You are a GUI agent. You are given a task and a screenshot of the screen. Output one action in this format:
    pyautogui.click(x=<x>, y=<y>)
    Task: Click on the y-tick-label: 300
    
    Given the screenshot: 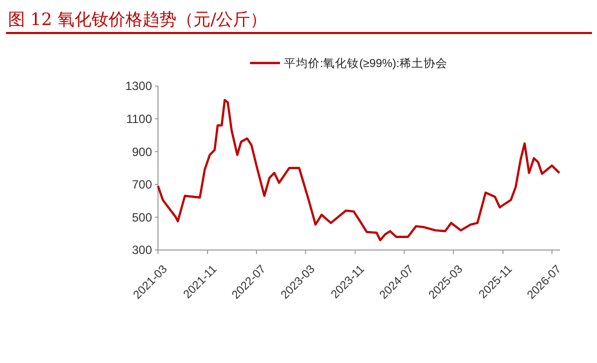 What is the action you would take?
    pyautogui.click(x=142, y=250)
    